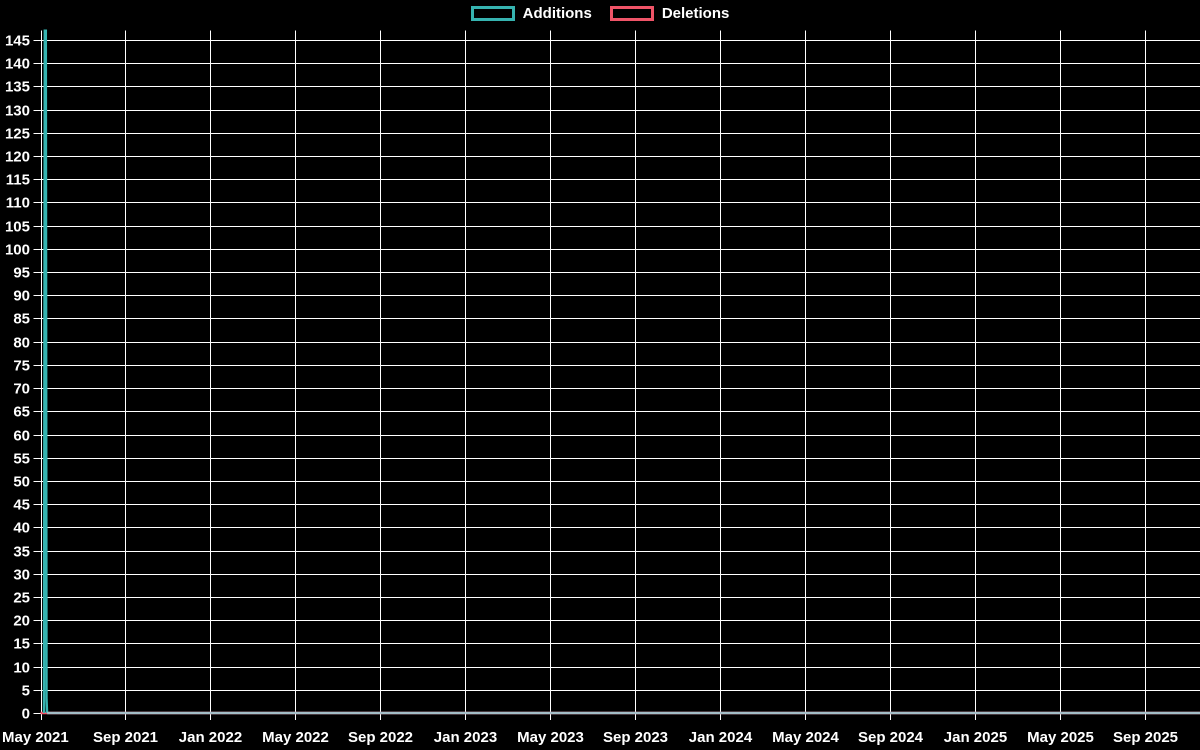 This screenshot has height=750, width=1200. I want to click on x-axis-tick-label: Sep 2023, so click(635, 737).